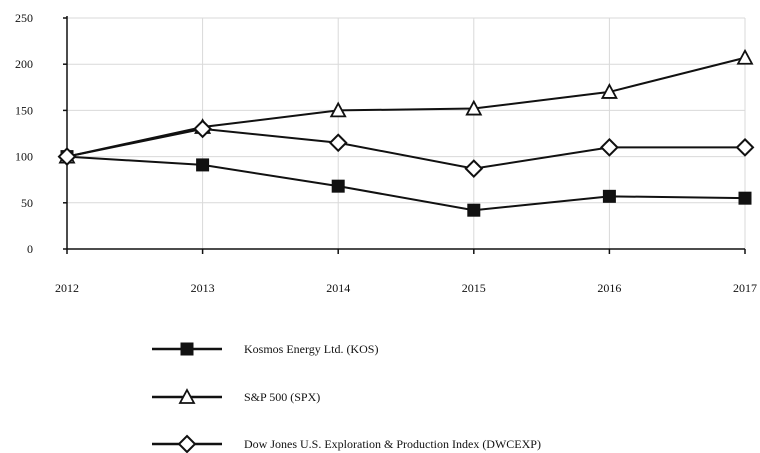 This screenshot has width=760, height=453. I want to click on legend-item: S&P 500 (SPX), so click(236, 396).